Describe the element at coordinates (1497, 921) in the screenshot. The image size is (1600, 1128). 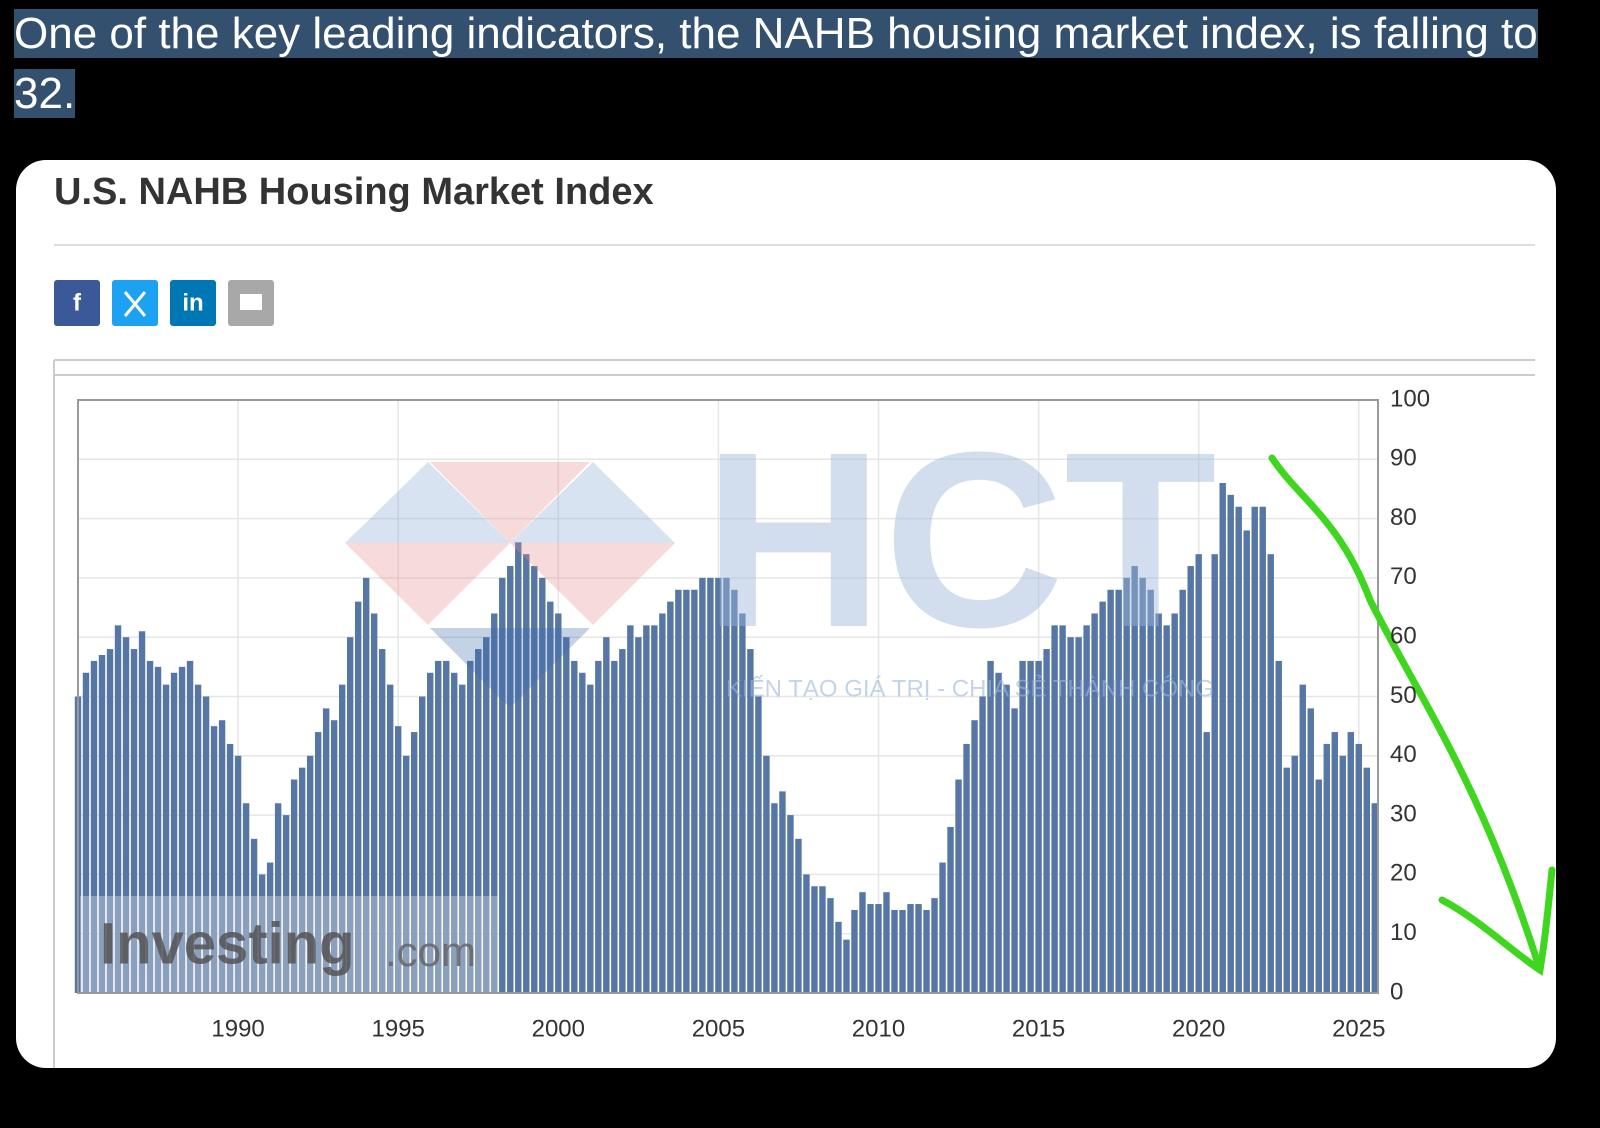
I see `arrow-head` at that location.